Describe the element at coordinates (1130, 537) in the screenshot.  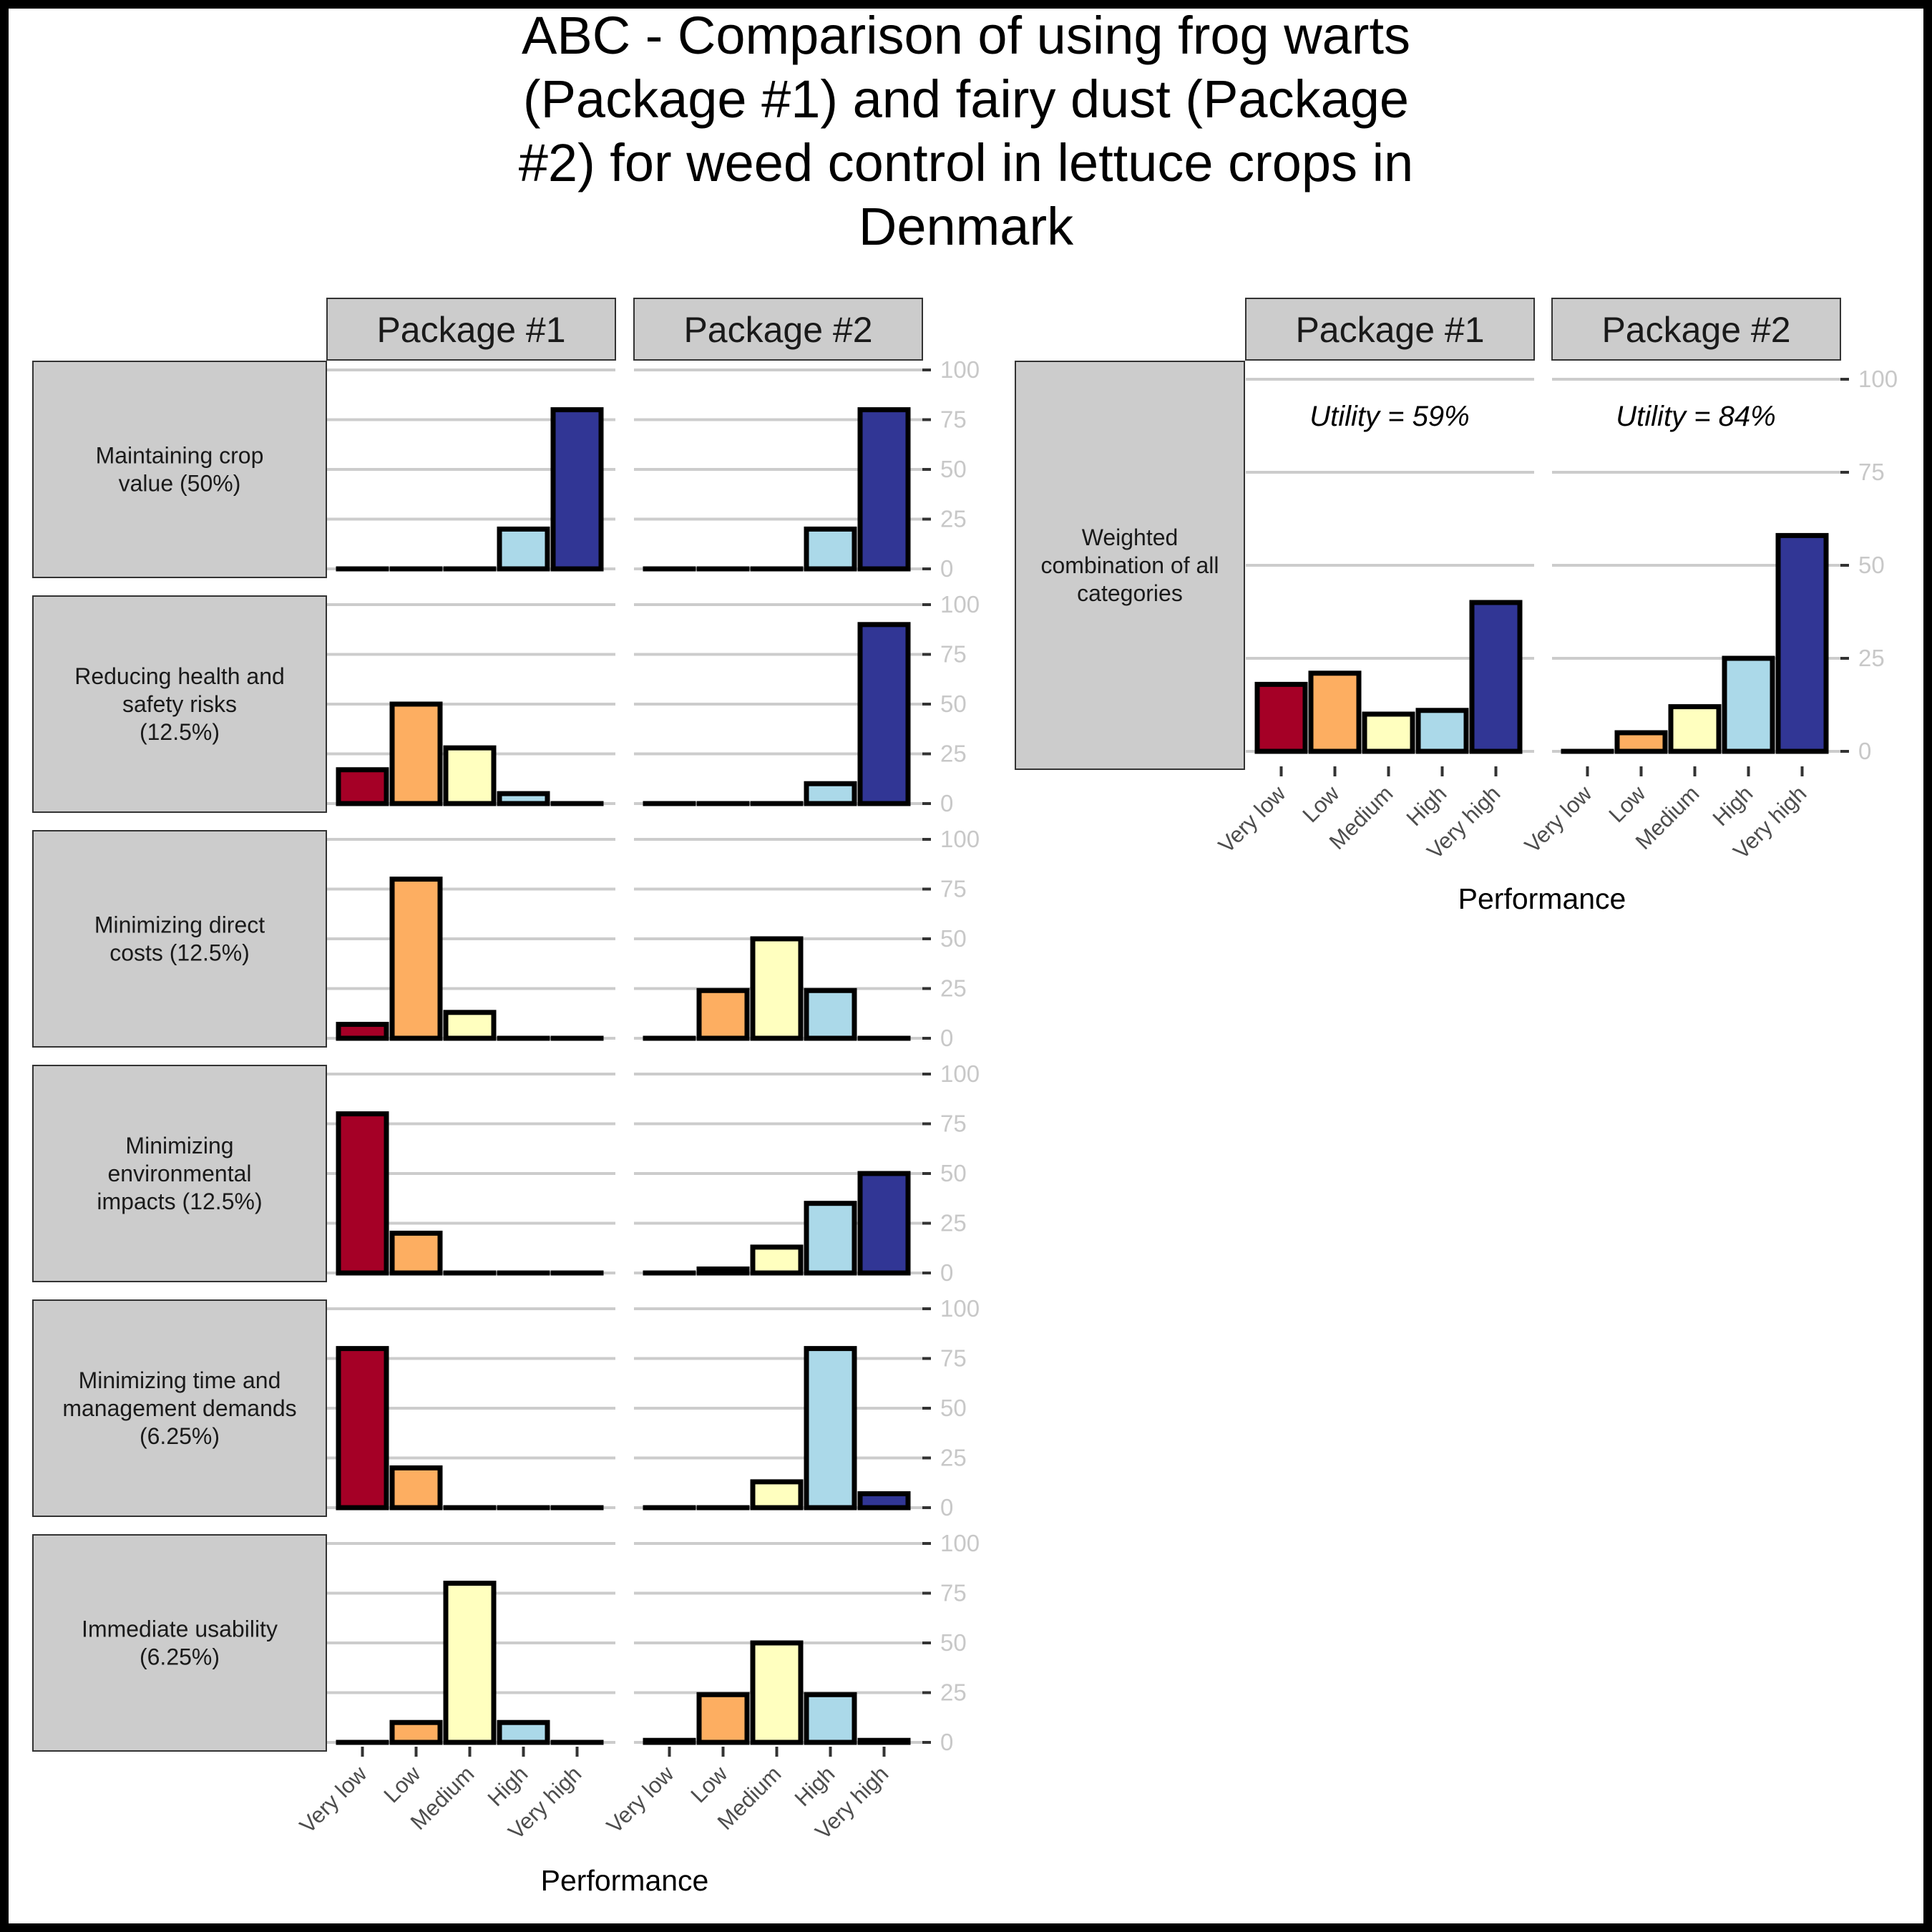
I see `row-label-line-1: Weighted` at that location.